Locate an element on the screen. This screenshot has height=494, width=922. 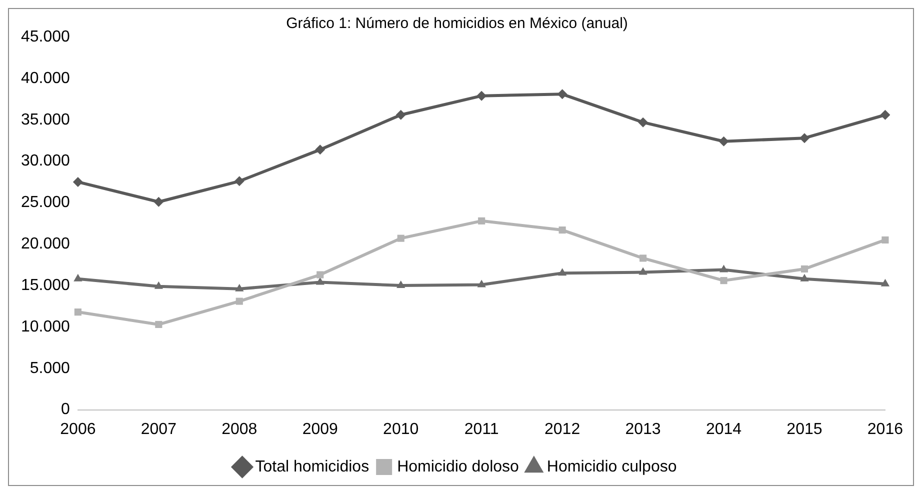
y-tick-label: 0 is located at coordinates (65, 409).